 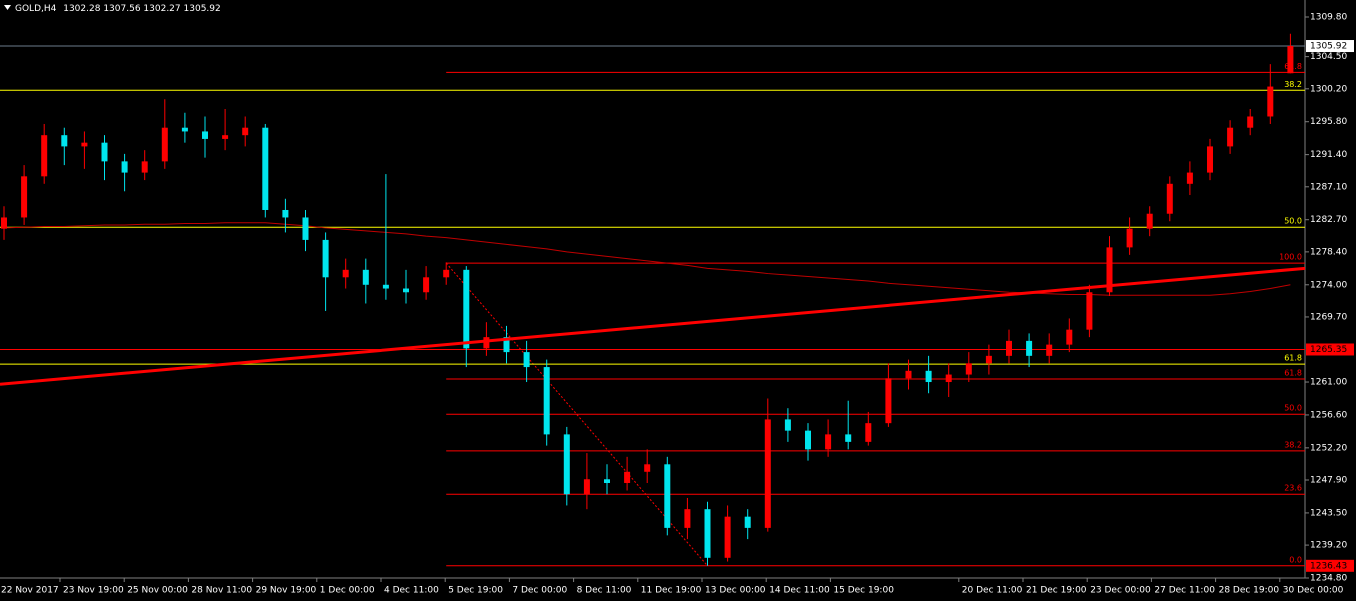 I want to click on y-tick-label: 1252.20, so click(x=1328, y=448).